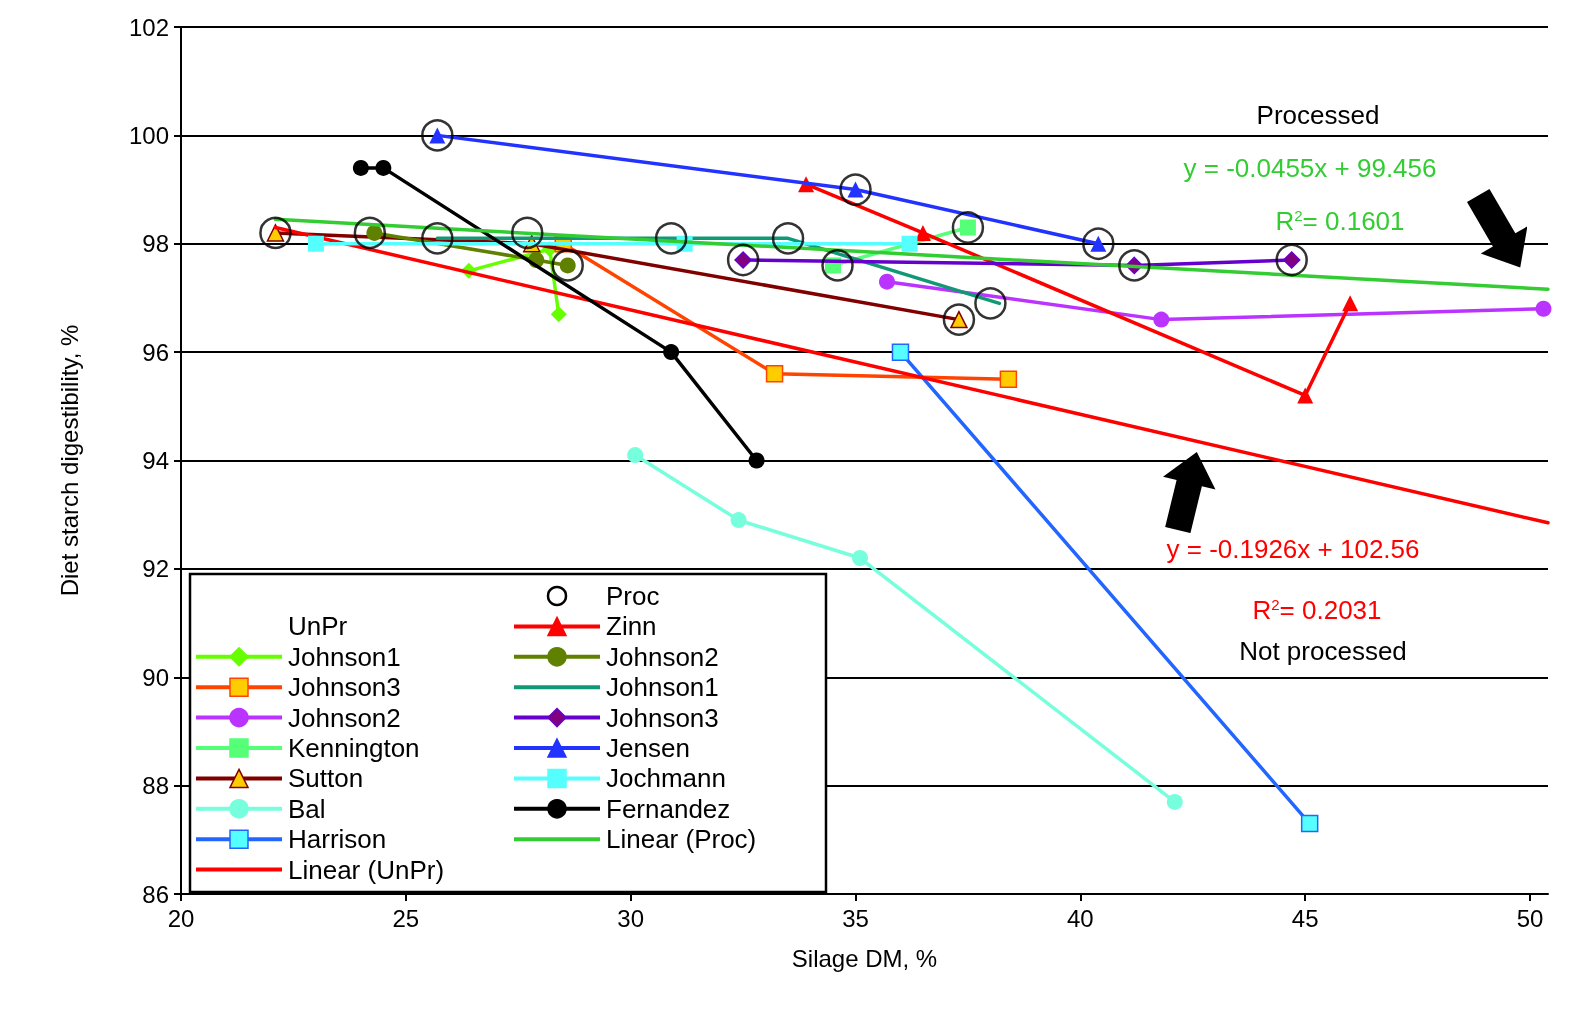 This screenshot has width=1583, height=1014. I want to click on x-tick-label: 25, so click(406, 918).